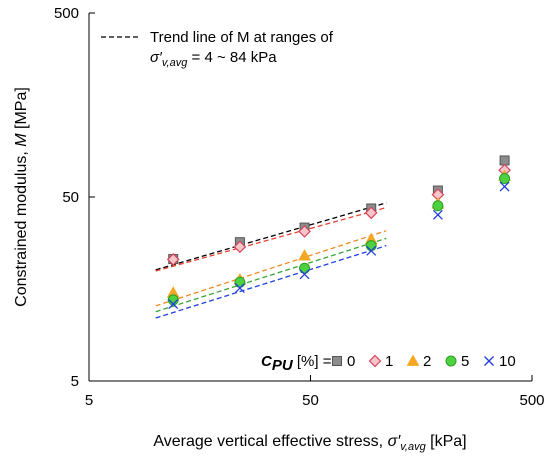  I want to click on legend-label-1: 1, so click(389, 361).